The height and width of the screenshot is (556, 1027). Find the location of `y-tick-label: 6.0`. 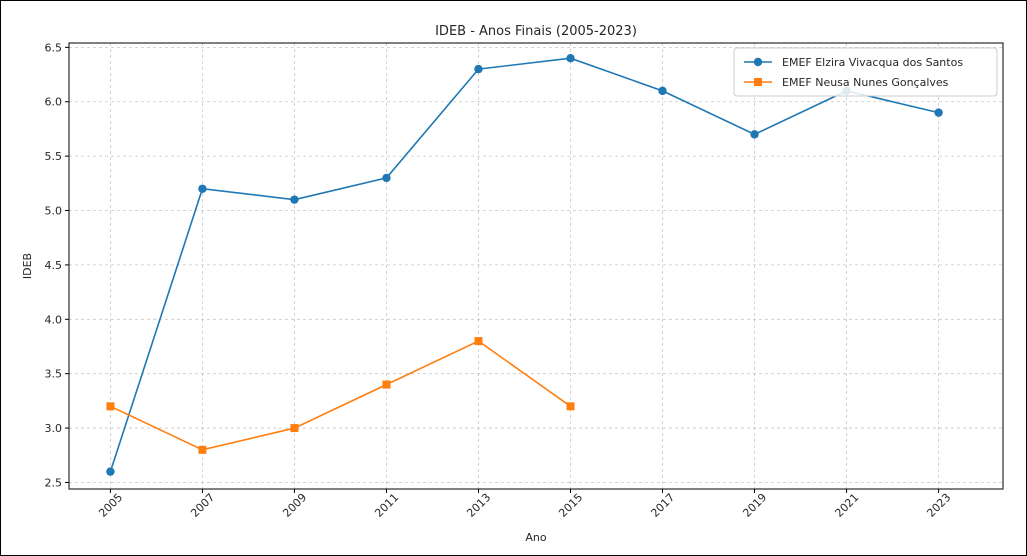

y-tick-label: 6.0 is located at coordinates (54, 102).